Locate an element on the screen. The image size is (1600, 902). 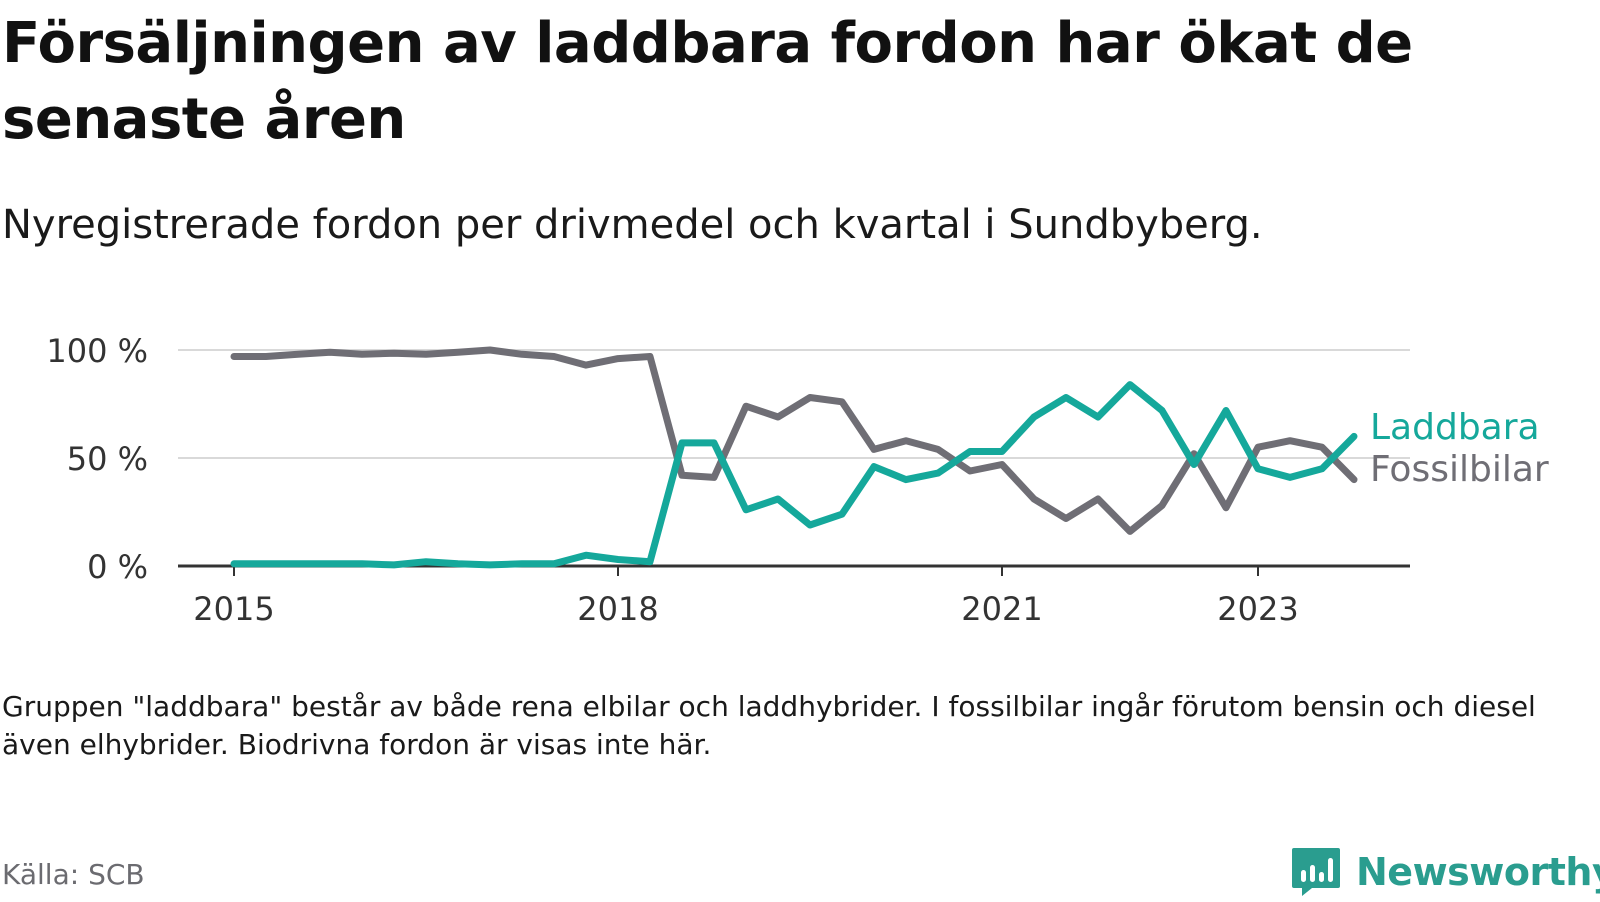
brand-logo-block: Newsworthy is located at coordinates (1445, 872).